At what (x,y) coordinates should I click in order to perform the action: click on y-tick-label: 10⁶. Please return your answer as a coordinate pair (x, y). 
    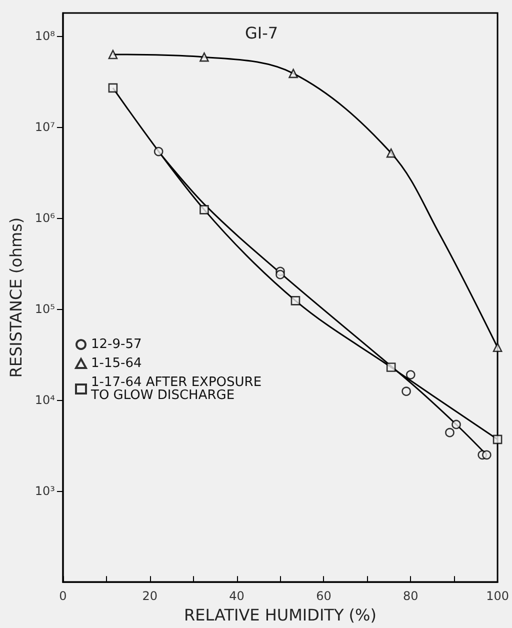
    Looking at the image, I should click on (45, 218).